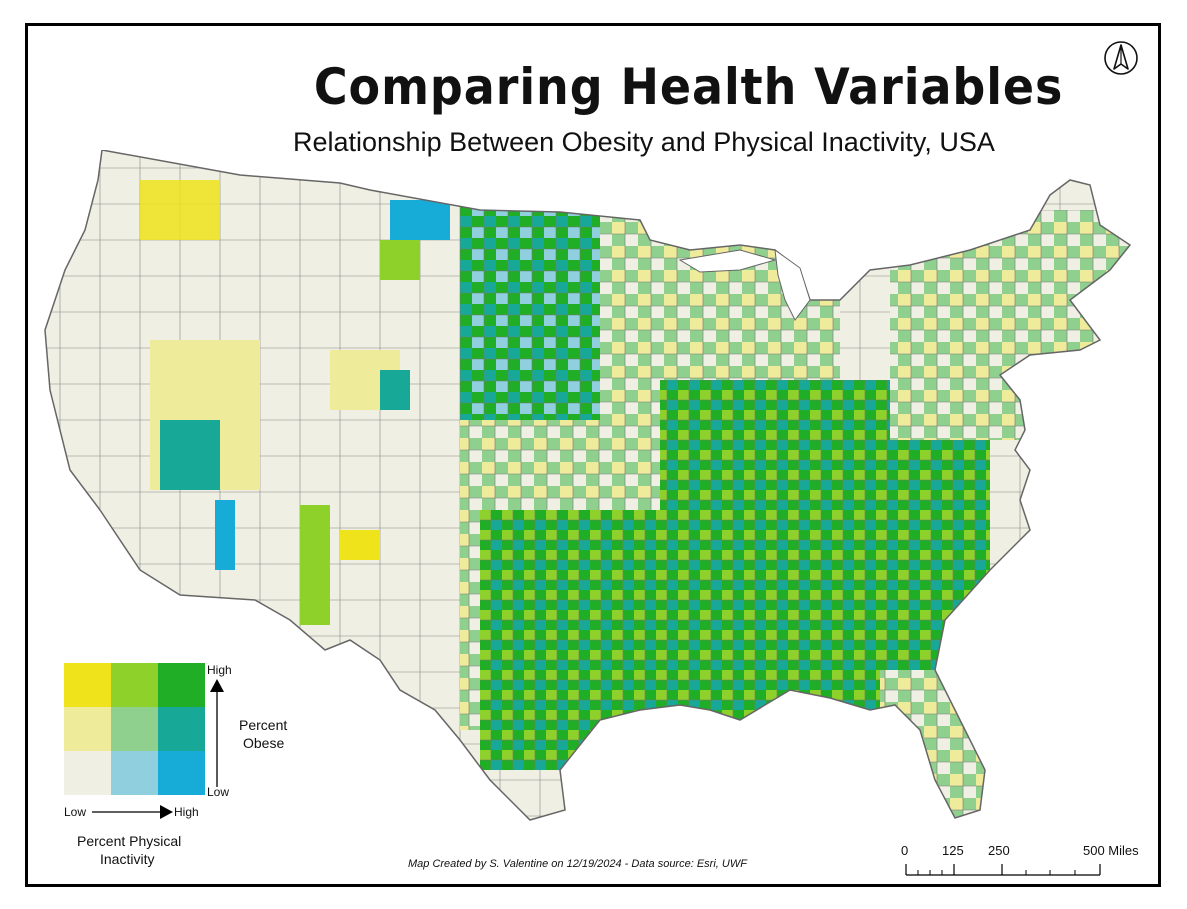 The width and height of the screenshot is (1187, 909). Describe the element at coordinates (87, 773) in the screenshot. I see `legend-cell-low-obese-low-inactivity` at that location.